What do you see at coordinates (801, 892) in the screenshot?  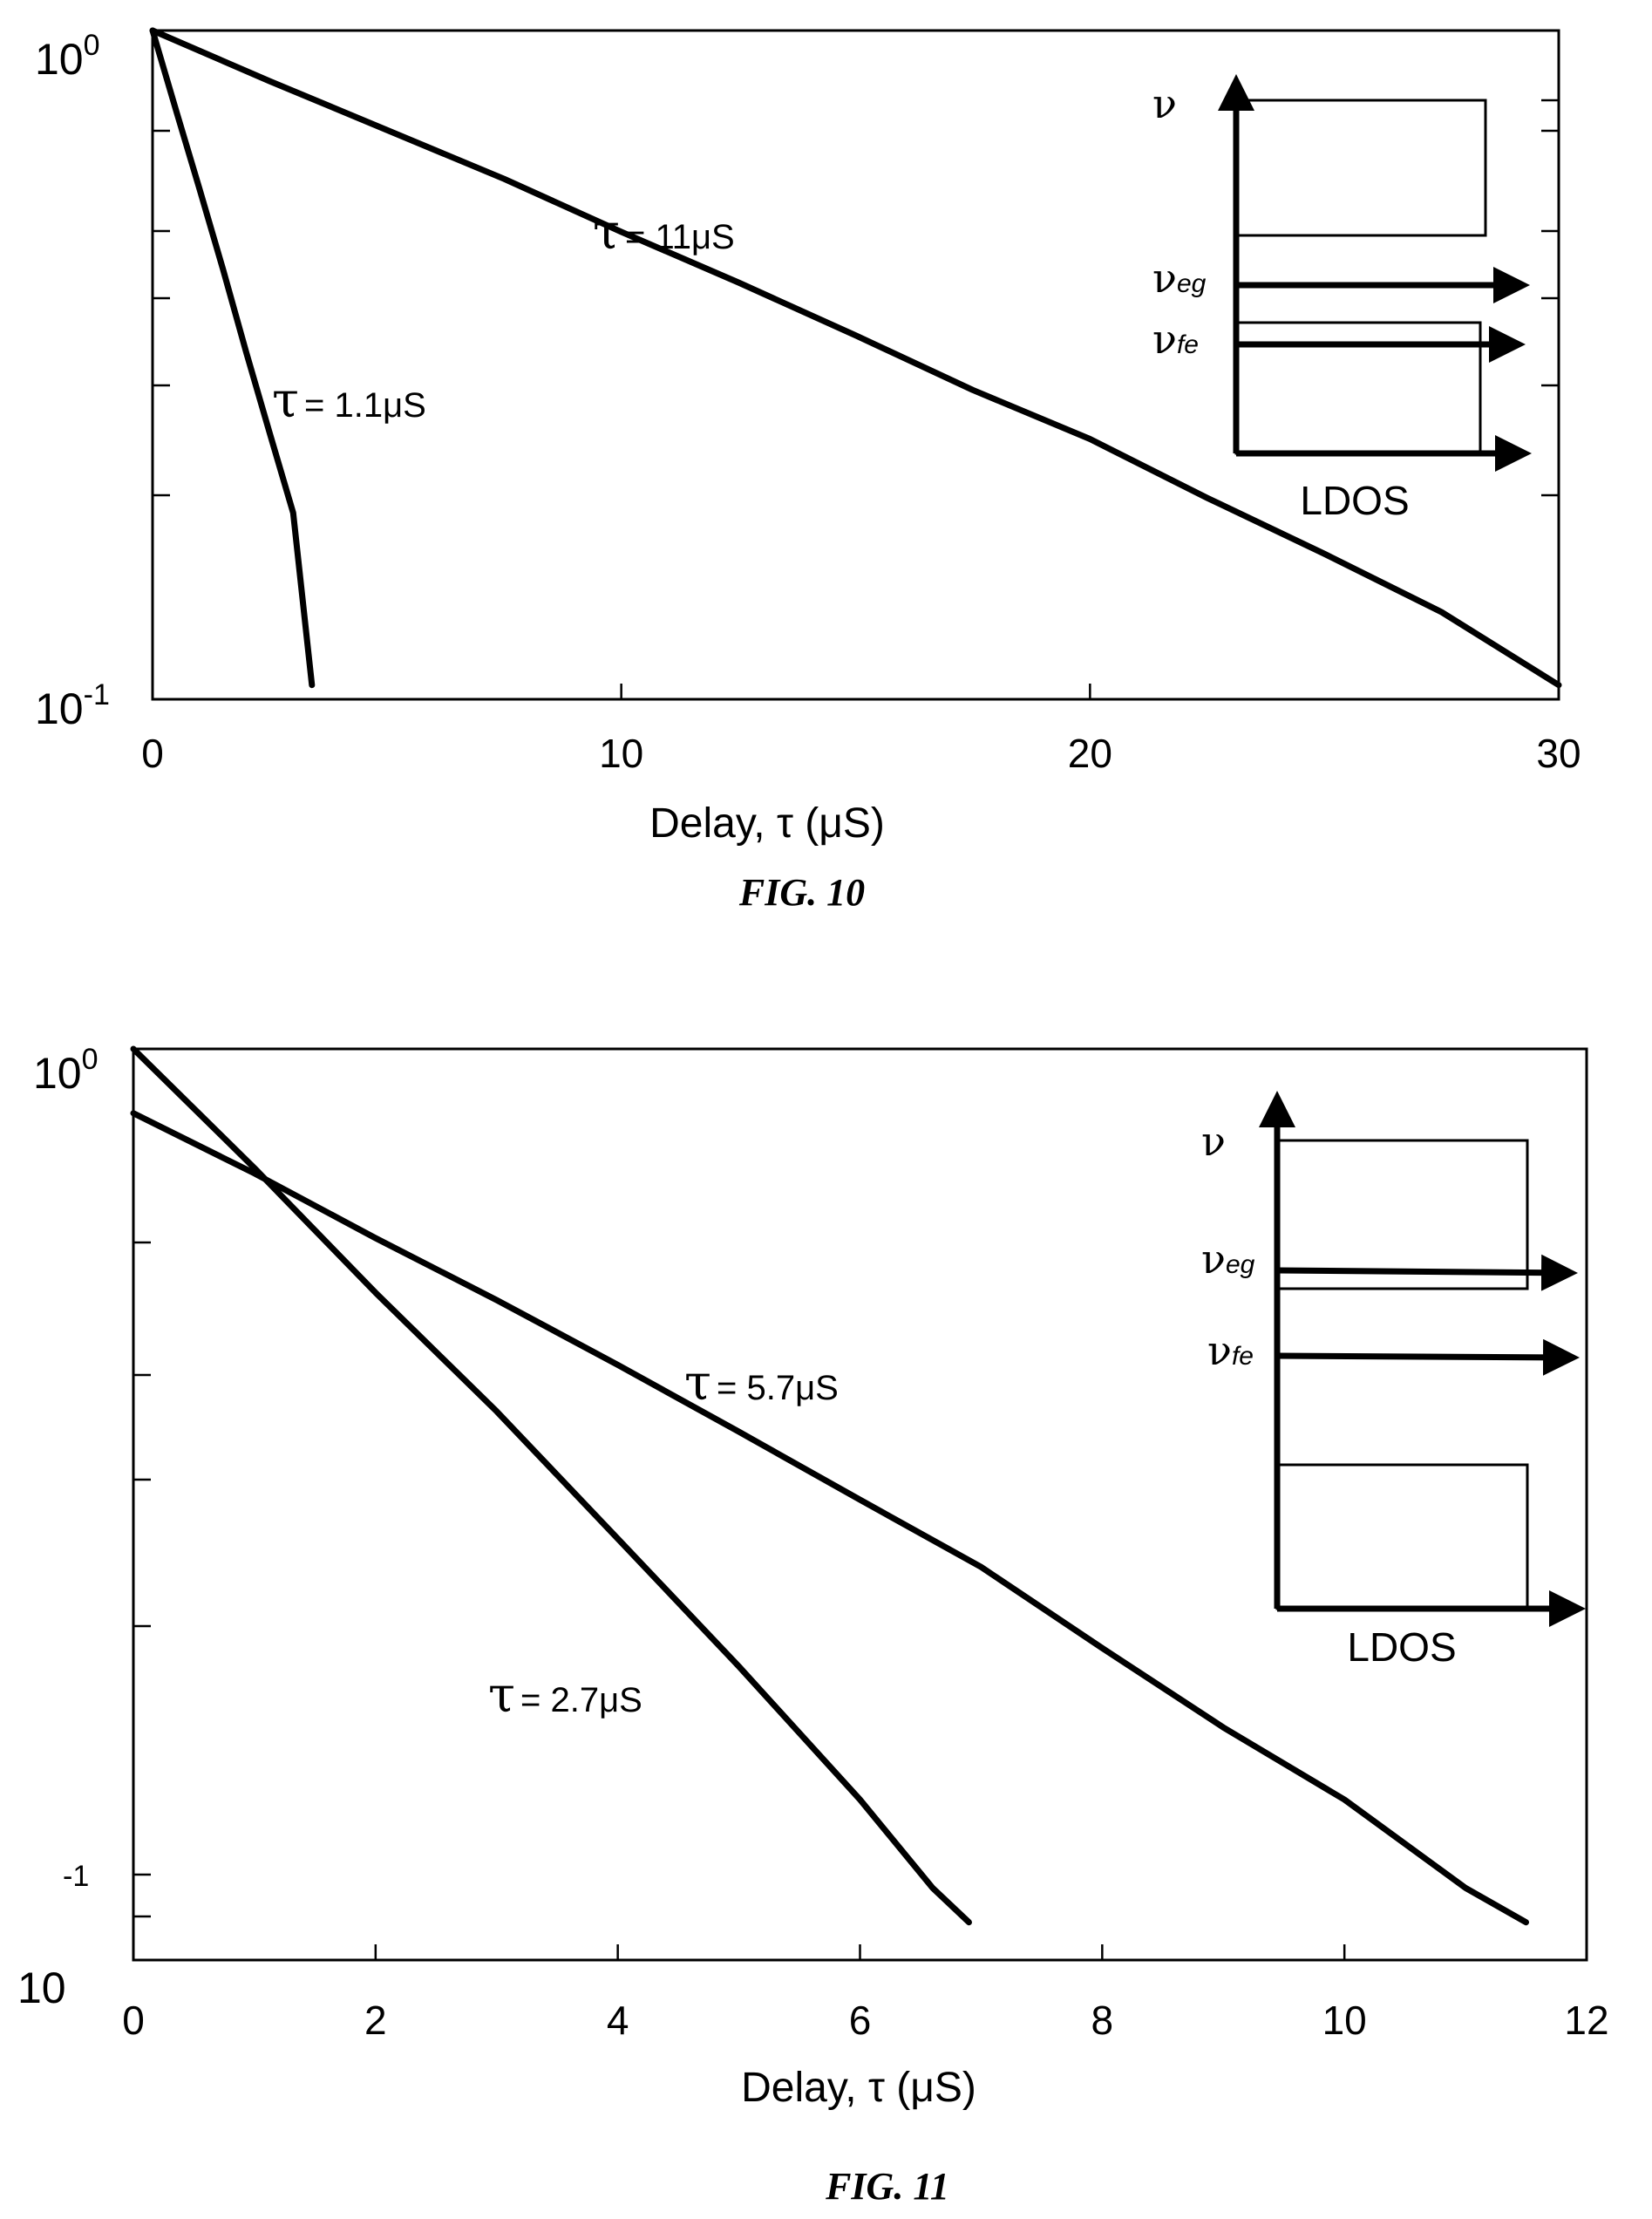 I see `fig10-caption: FIG. 10` at bounding box center [801, 892].